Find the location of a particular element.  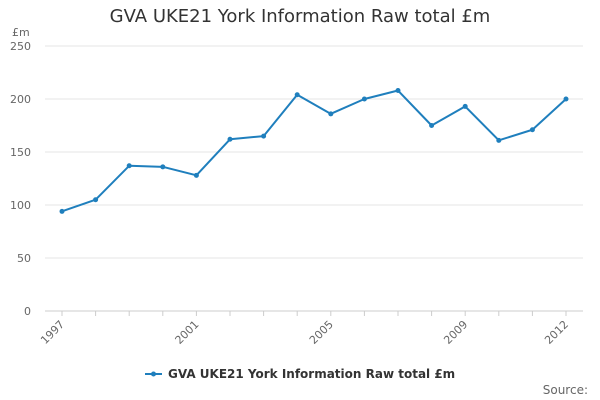

y-tick-label: 150 is located at coordinates (20, 152).